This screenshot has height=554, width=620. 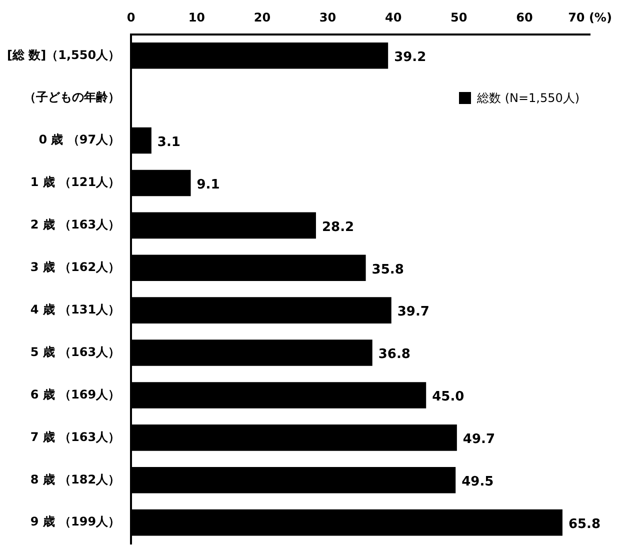 I want to click on y-tick-label: 8 歳 （182人）, so click(x=75, y=479).